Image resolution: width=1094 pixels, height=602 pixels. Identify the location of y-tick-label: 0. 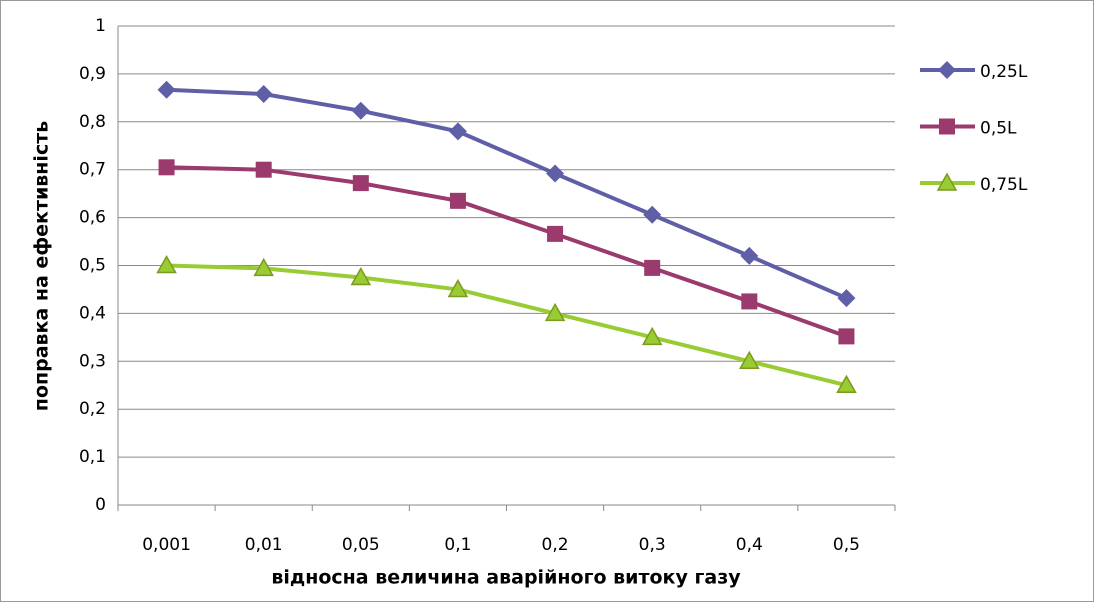
(100, 505).